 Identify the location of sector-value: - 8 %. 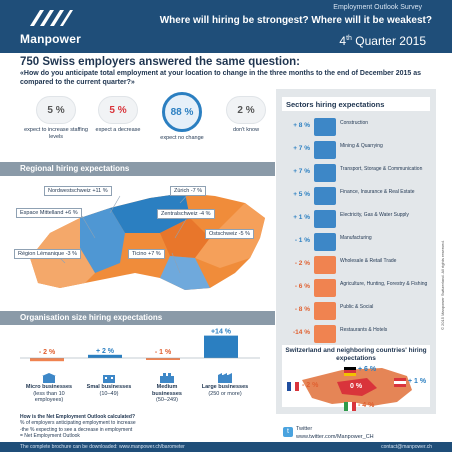
(302, 309).